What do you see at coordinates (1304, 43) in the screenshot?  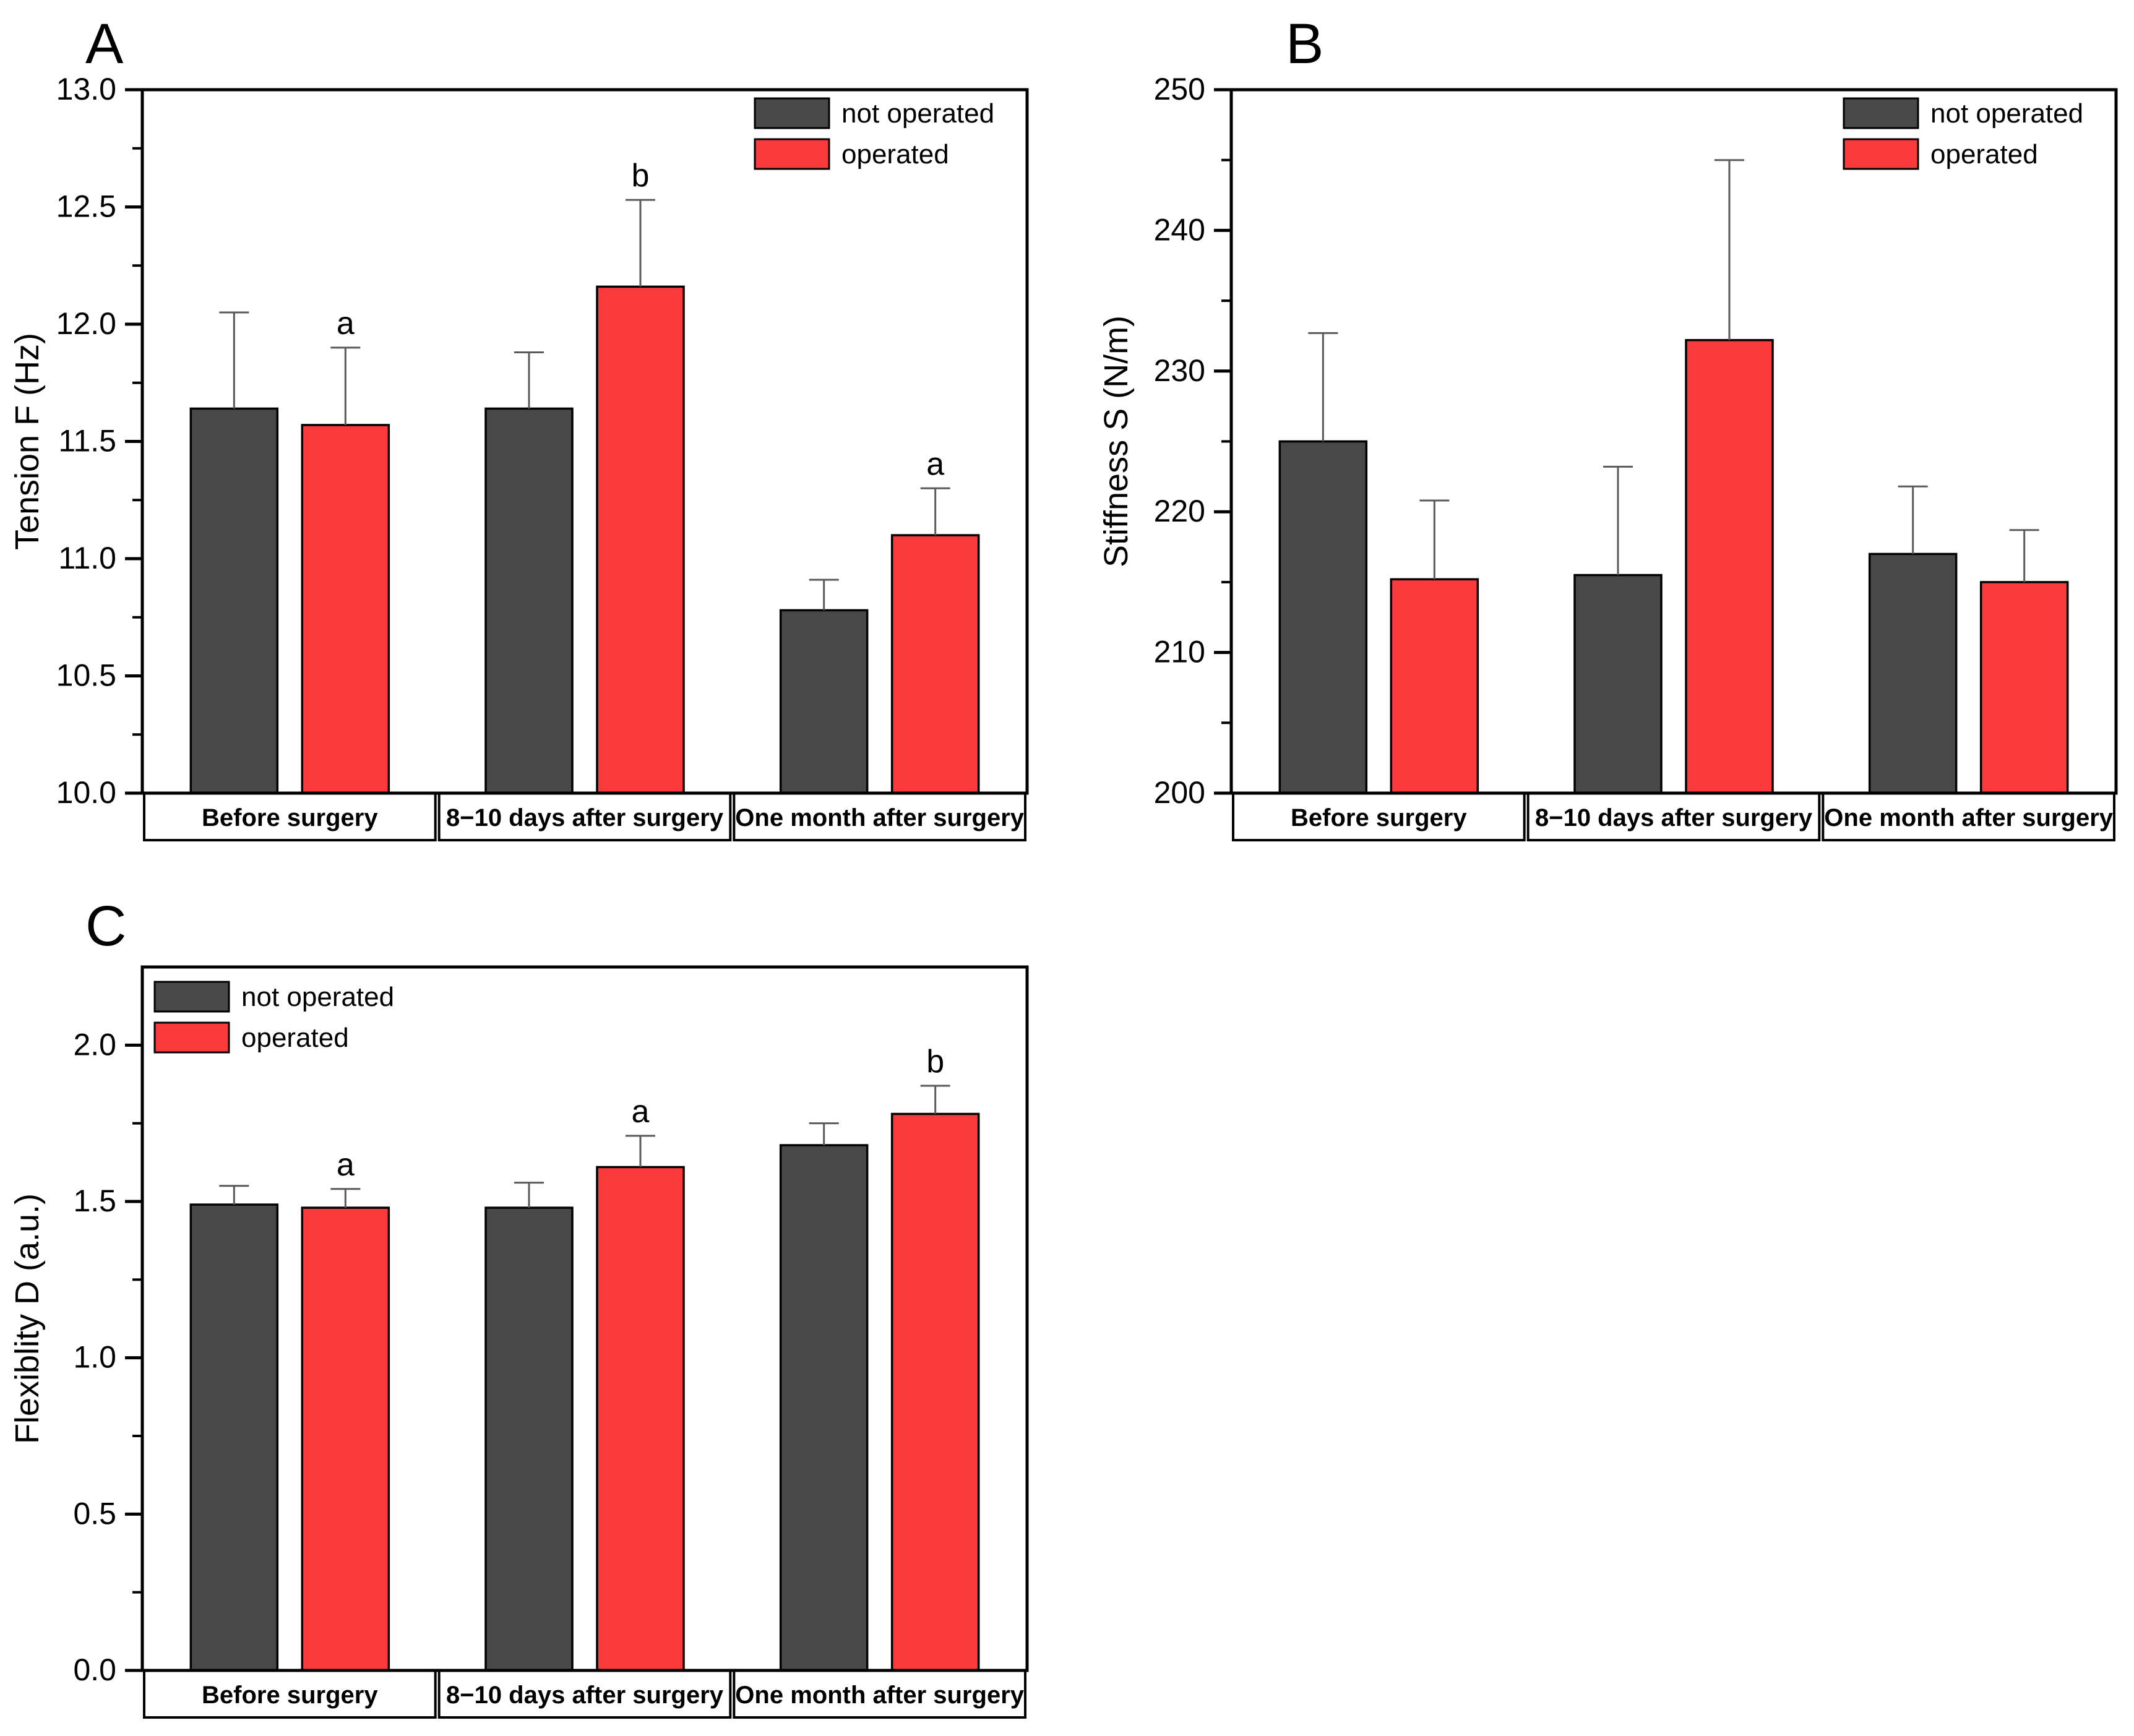 I see `panel-letter: B` at bounding box center [1304, 43].